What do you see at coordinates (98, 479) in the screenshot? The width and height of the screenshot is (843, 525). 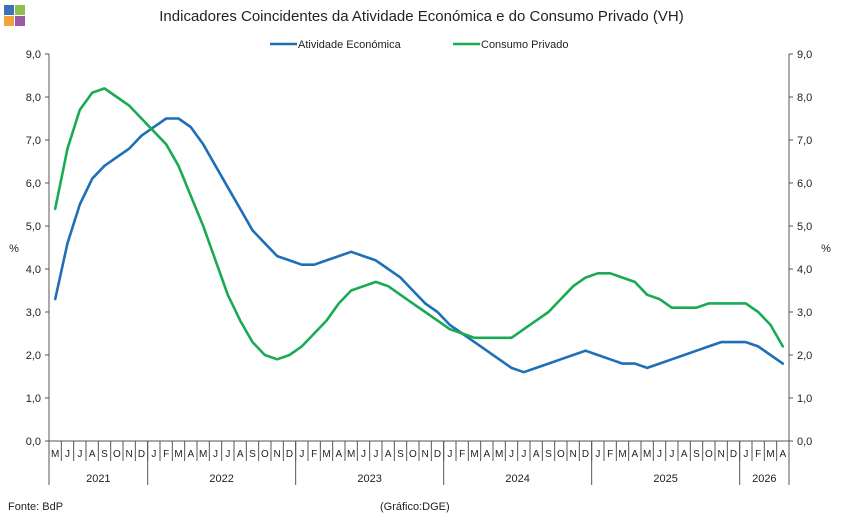 I see `year-label: 2021` at bounding box center [98, 479].